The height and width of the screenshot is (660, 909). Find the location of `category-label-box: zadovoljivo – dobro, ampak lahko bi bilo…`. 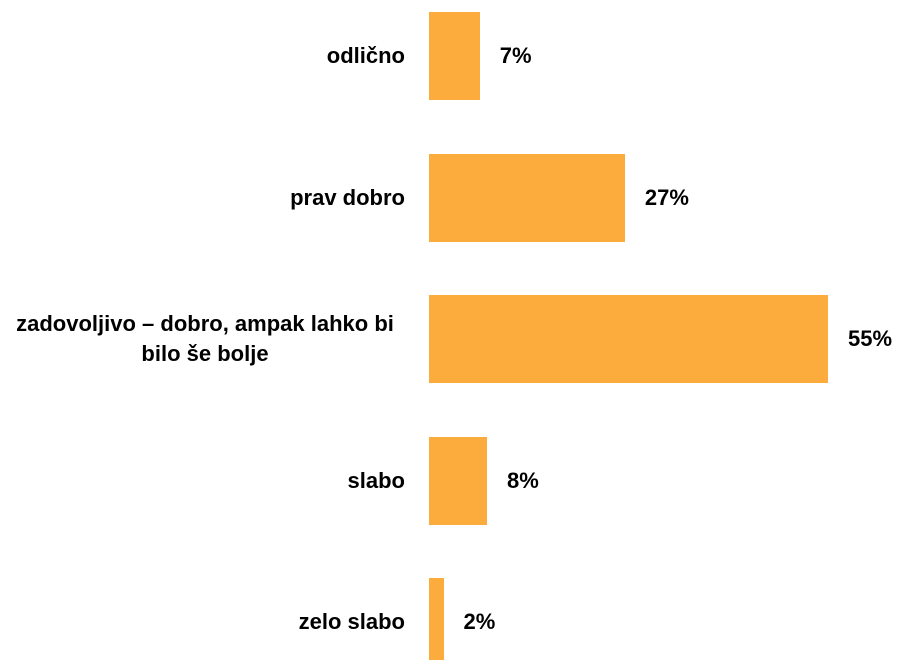

category-label-box: zadovoljivo – dobro, ampak lahko bi bilo… is located at coordinates (202, 339).